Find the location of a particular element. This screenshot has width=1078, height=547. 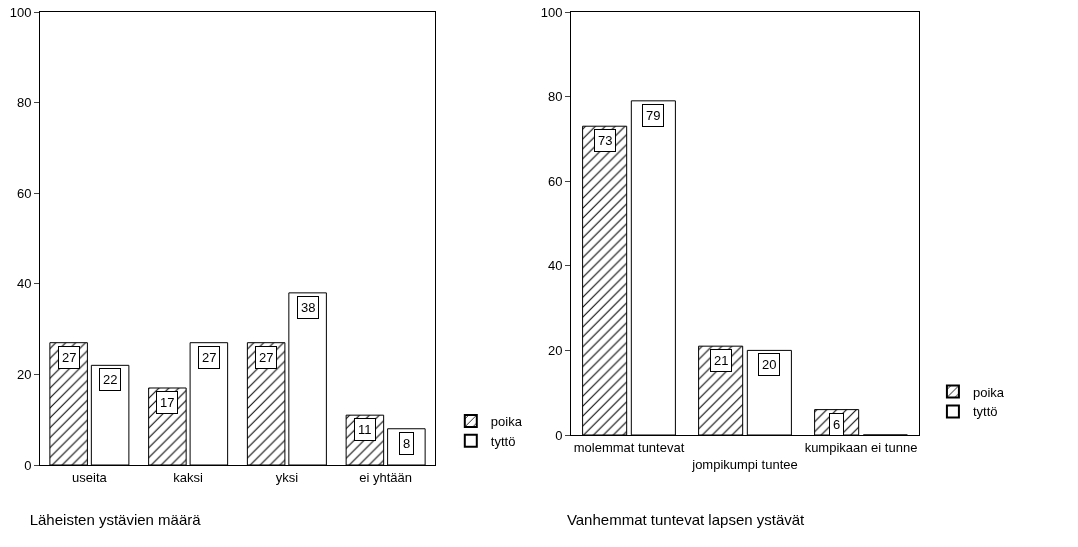

data-label: 17 is located at coordinates (167, 402).